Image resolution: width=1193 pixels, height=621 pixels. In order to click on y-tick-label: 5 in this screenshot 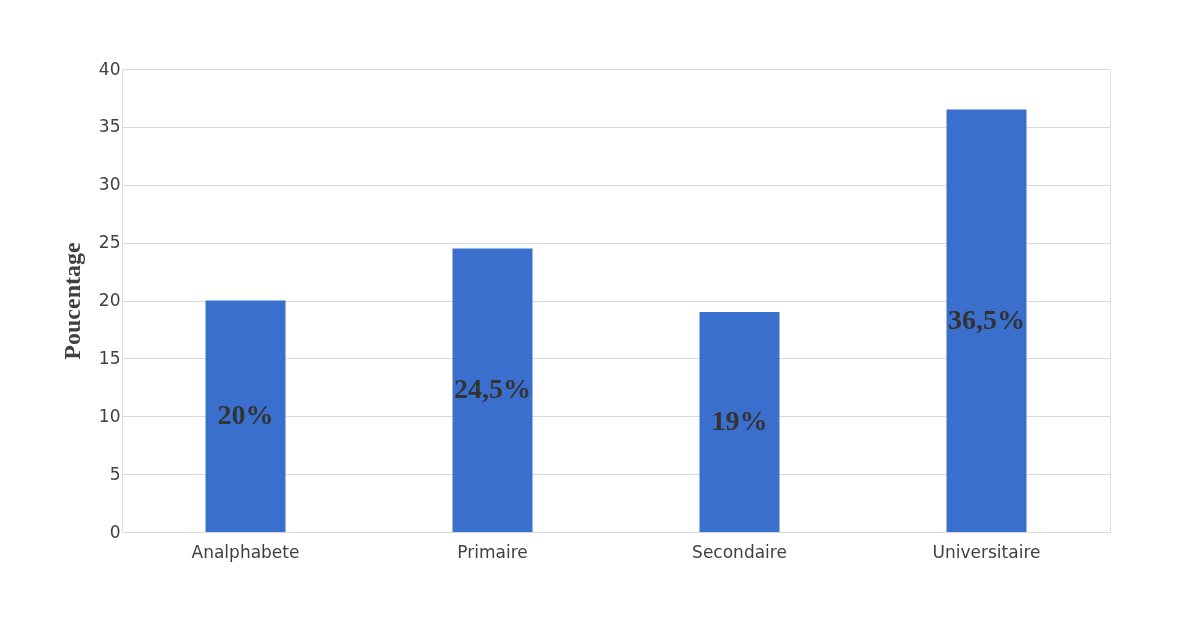, I will do `click(115, 473)`.